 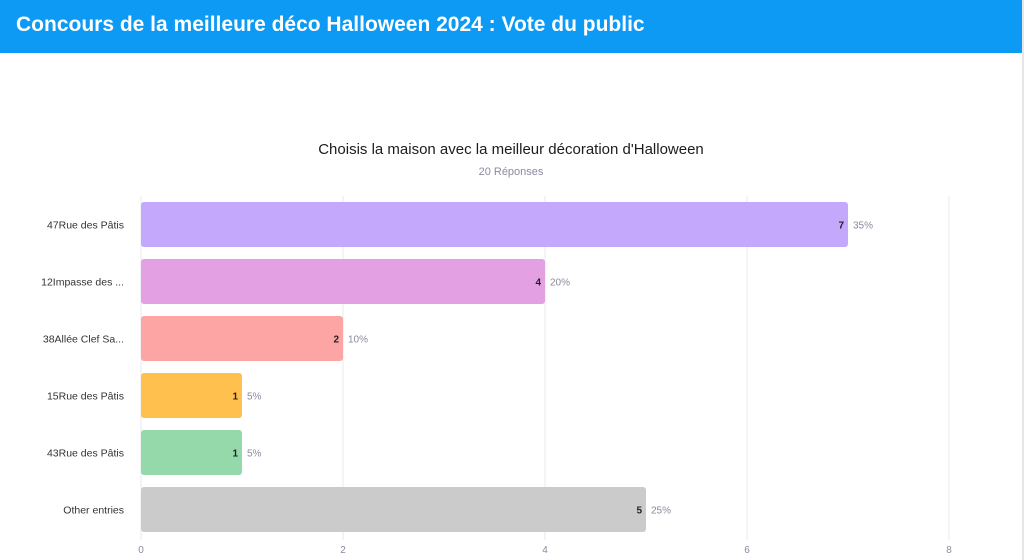 What do you see at coordinates (511, 172) in the screenshot?
I see `response-count: 20 Réponses` at bounding box center [511, 172].